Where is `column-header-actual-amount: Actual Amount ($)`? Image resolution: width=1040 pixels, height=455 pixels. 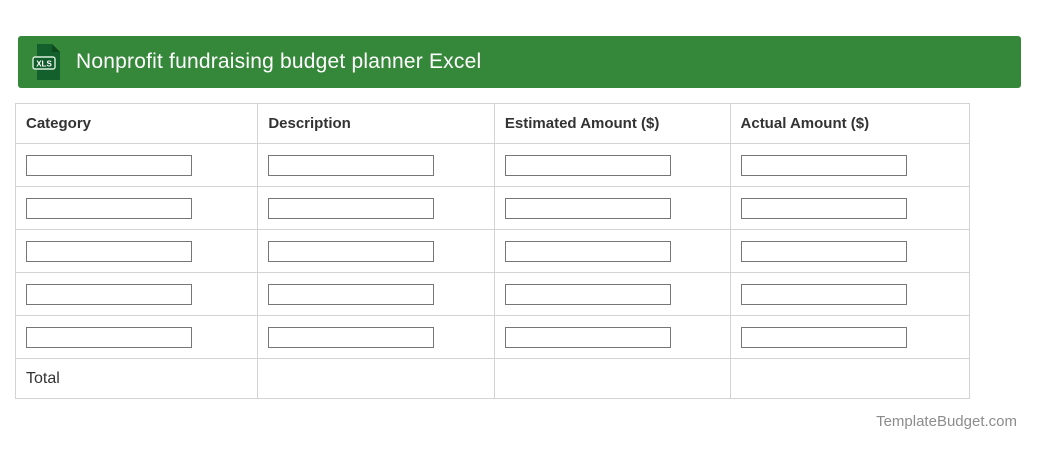
column-header-actual-amount: Actual Amount ($) is located at coordinates (850, 123).